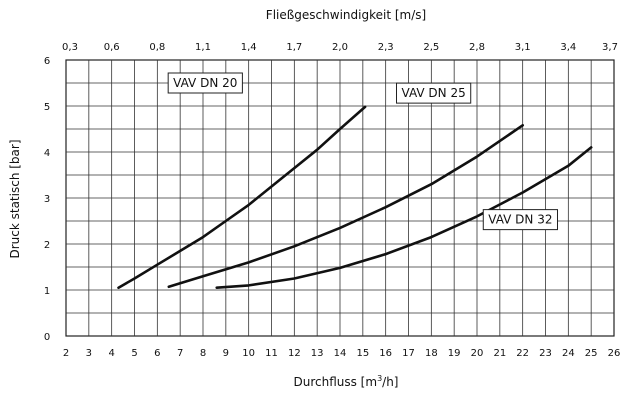  What do you see at coordinates (249, 47) in the screenshot?
I see `top-tick-label: 1,4` at bounding box center [249, 47].